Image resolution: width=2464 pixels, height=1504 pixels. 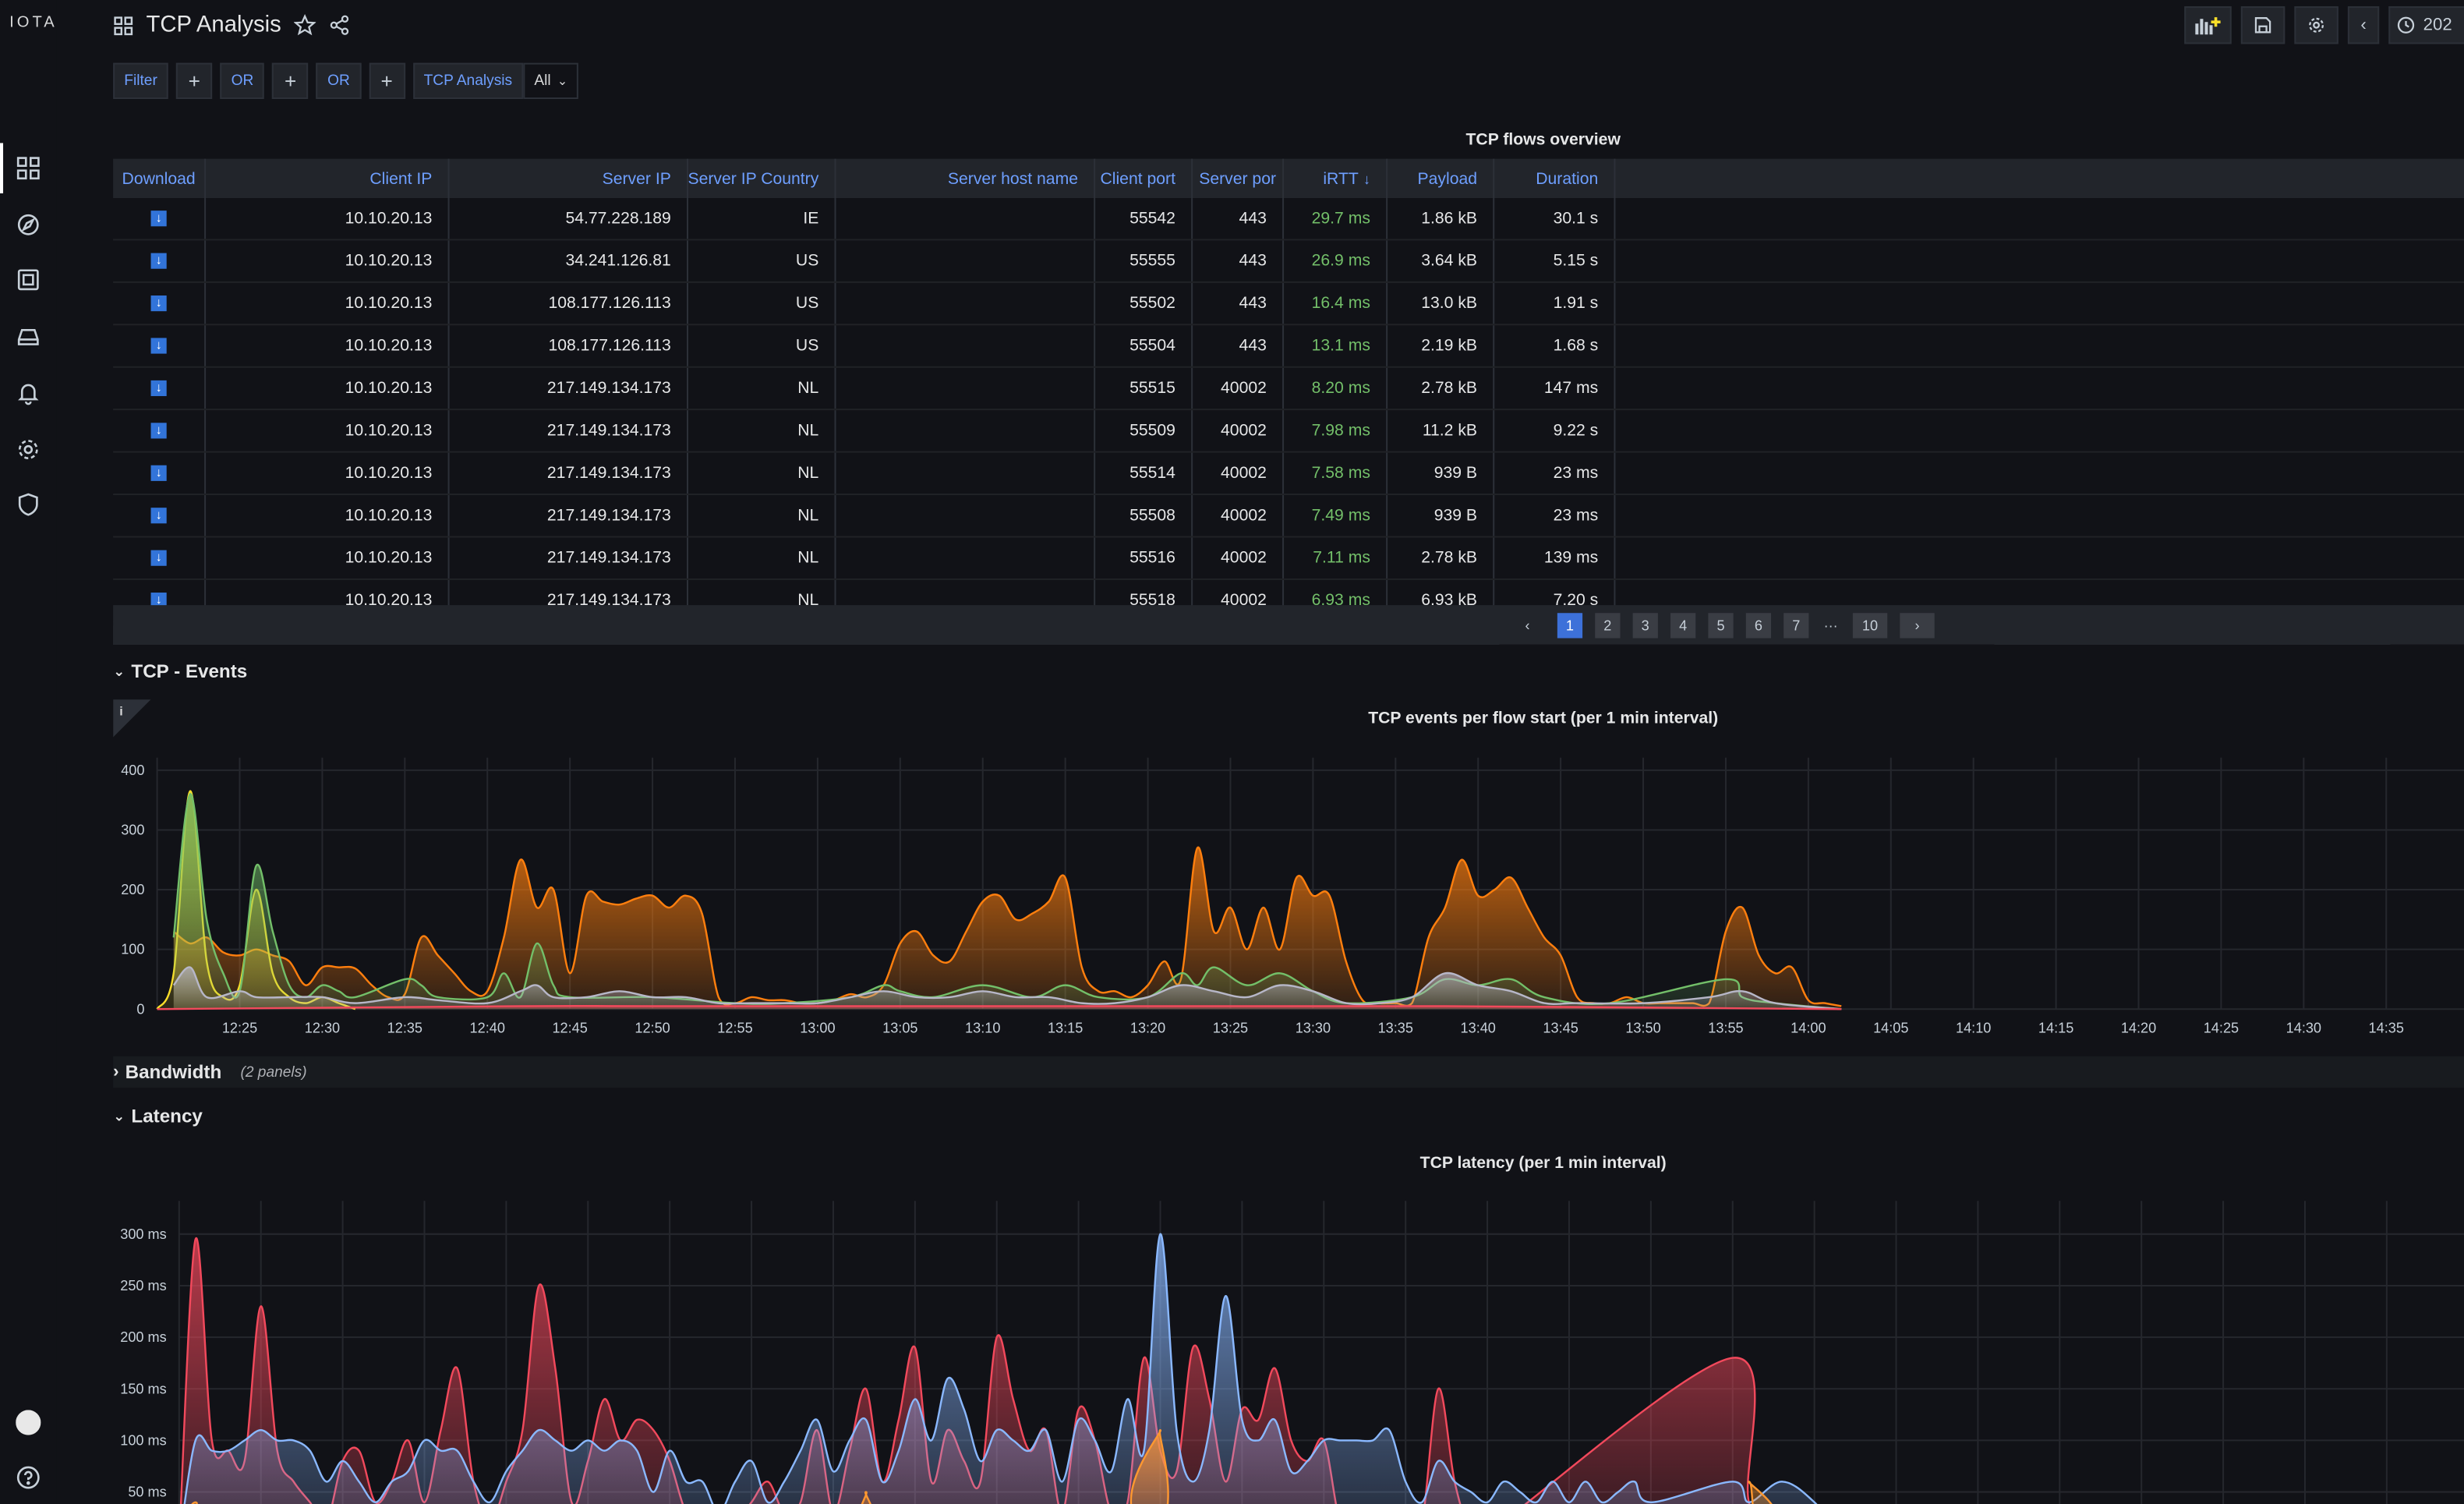 What do you see at coordinates (762, 346) in the screenshot?
I see `table-cell-country: US` at bounding box center [762, 346].